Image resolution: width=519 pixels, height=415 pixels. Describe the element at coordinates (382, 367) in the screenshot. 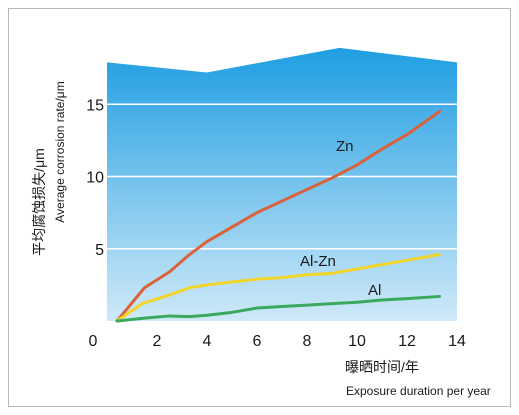

I see `x-axis-title-zh: 曝晒时间/年` at that location.